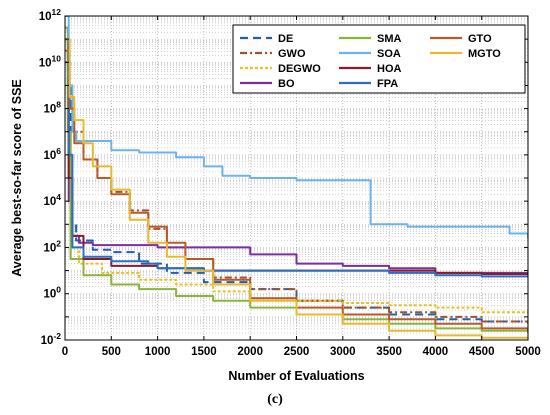 This screenshot has height=415, width=550. What do you see at coordinates (58, 151) in the screenshot?
I see `y-tick-exponent: 6` at bounding box center [58, 151].